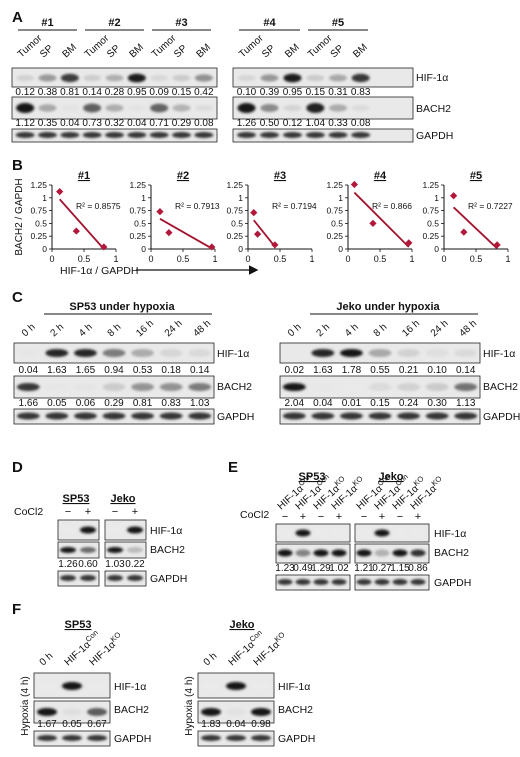  Describe the element at coordinates (466, 370) in the screenshot. I see `hif-quant: 0.14` at that location.